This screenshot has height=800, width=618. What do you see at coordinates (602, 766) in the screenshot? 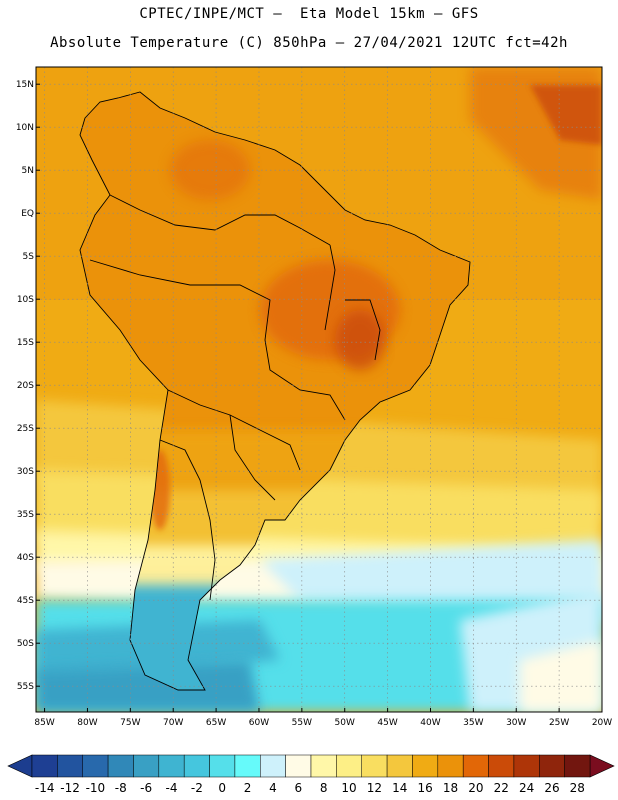
I see `colorbar-max-arrow` at bounding box center [602, 766].